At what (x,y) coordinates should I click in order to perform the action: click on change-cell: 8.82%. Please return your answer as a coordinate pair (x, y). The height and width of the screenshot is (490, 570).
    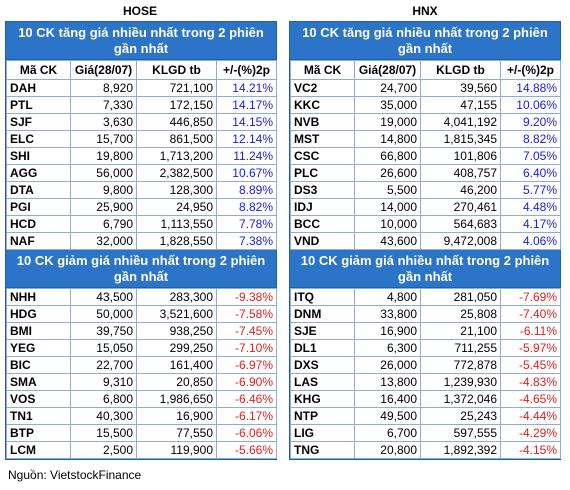
    Looking at the image, I should click on (246, 207).